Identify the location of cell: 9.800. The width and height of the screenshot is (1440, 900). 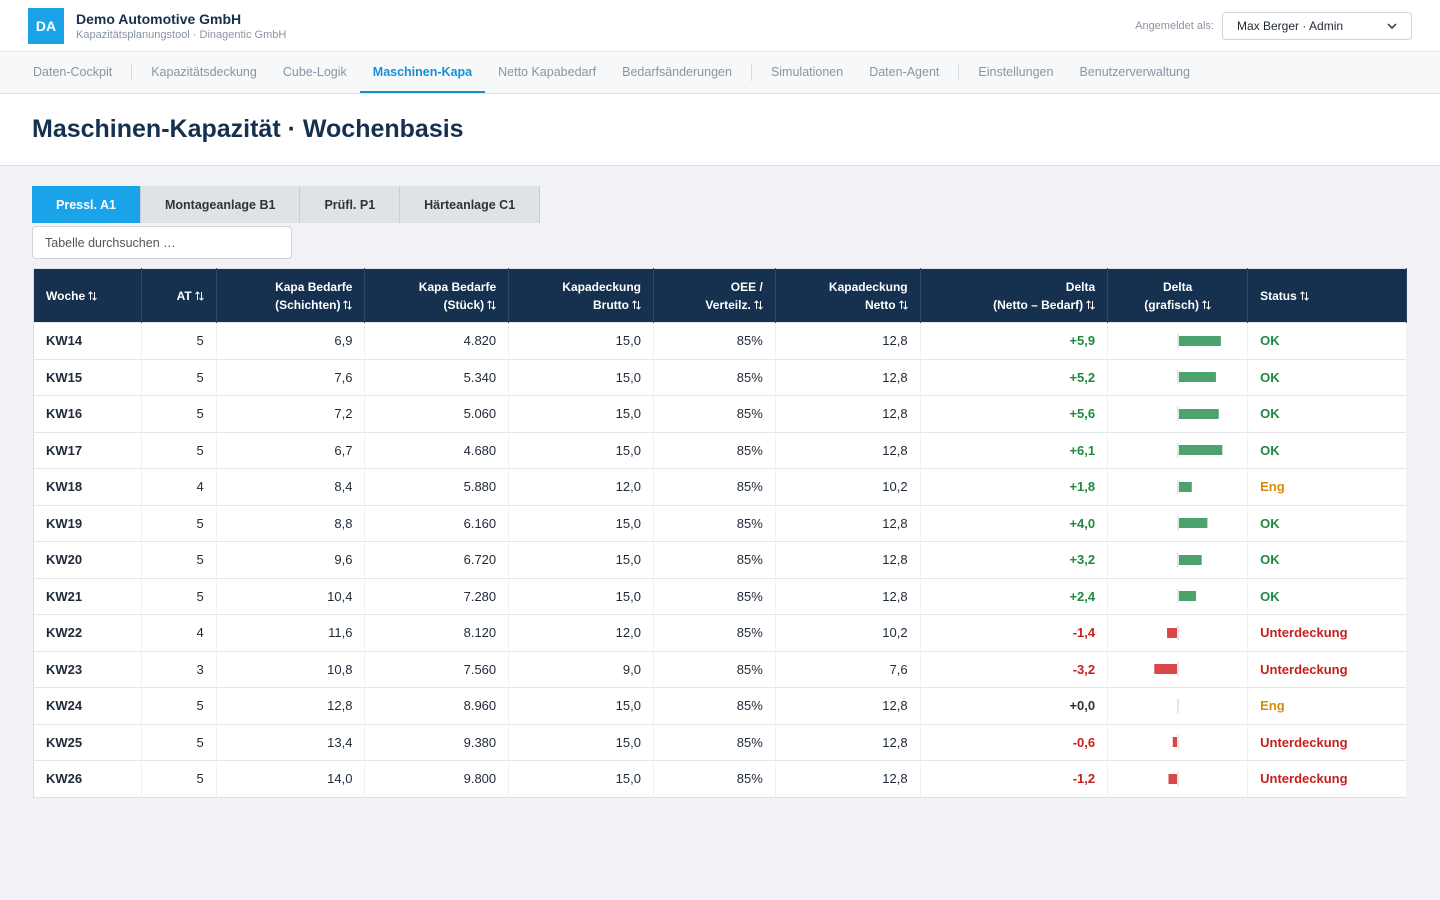
(437, 778).